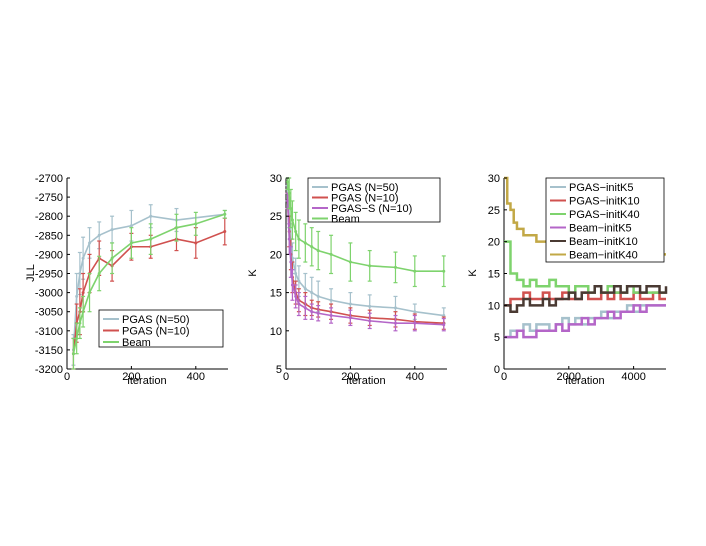 The height and width of the screenshot is (546, 706). I want to click on legend-label: PGAS−S (N=10), so click(371, 209).